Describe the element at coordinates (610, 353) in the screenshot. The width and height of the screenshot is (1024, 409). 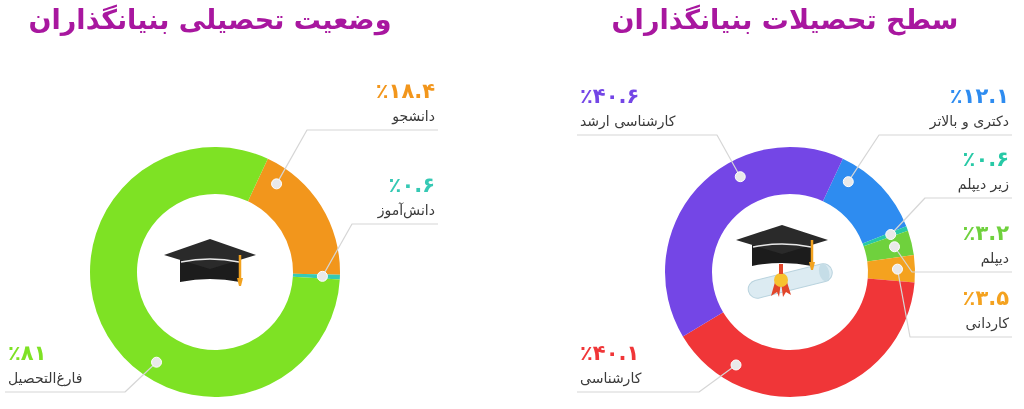
I see `data-label: ٪۴۰.۱` at that location.